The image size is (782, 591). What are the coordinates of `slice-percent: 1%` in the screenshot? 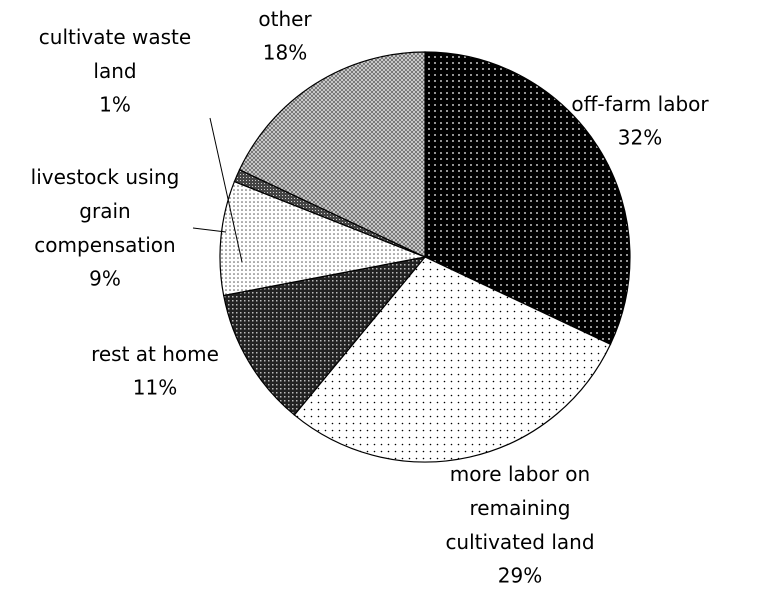 It's located at (115, 105).